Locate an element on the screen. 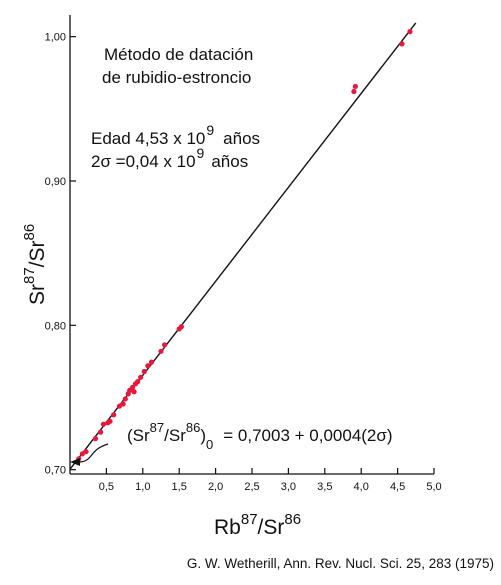 Image resolution: width=501 pixels, height=585 pixels. intercept-close: ) is located at coordinates (203, 435).